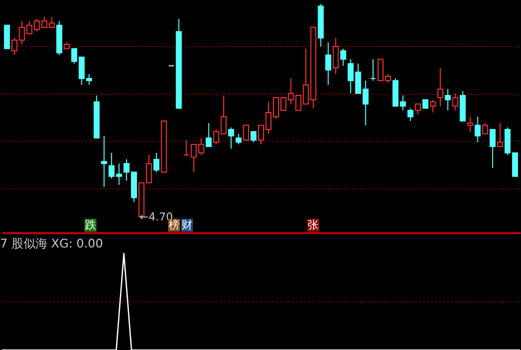 This screenshot has width=521, height=350. I want to click on text: 张, so click(313, 225).